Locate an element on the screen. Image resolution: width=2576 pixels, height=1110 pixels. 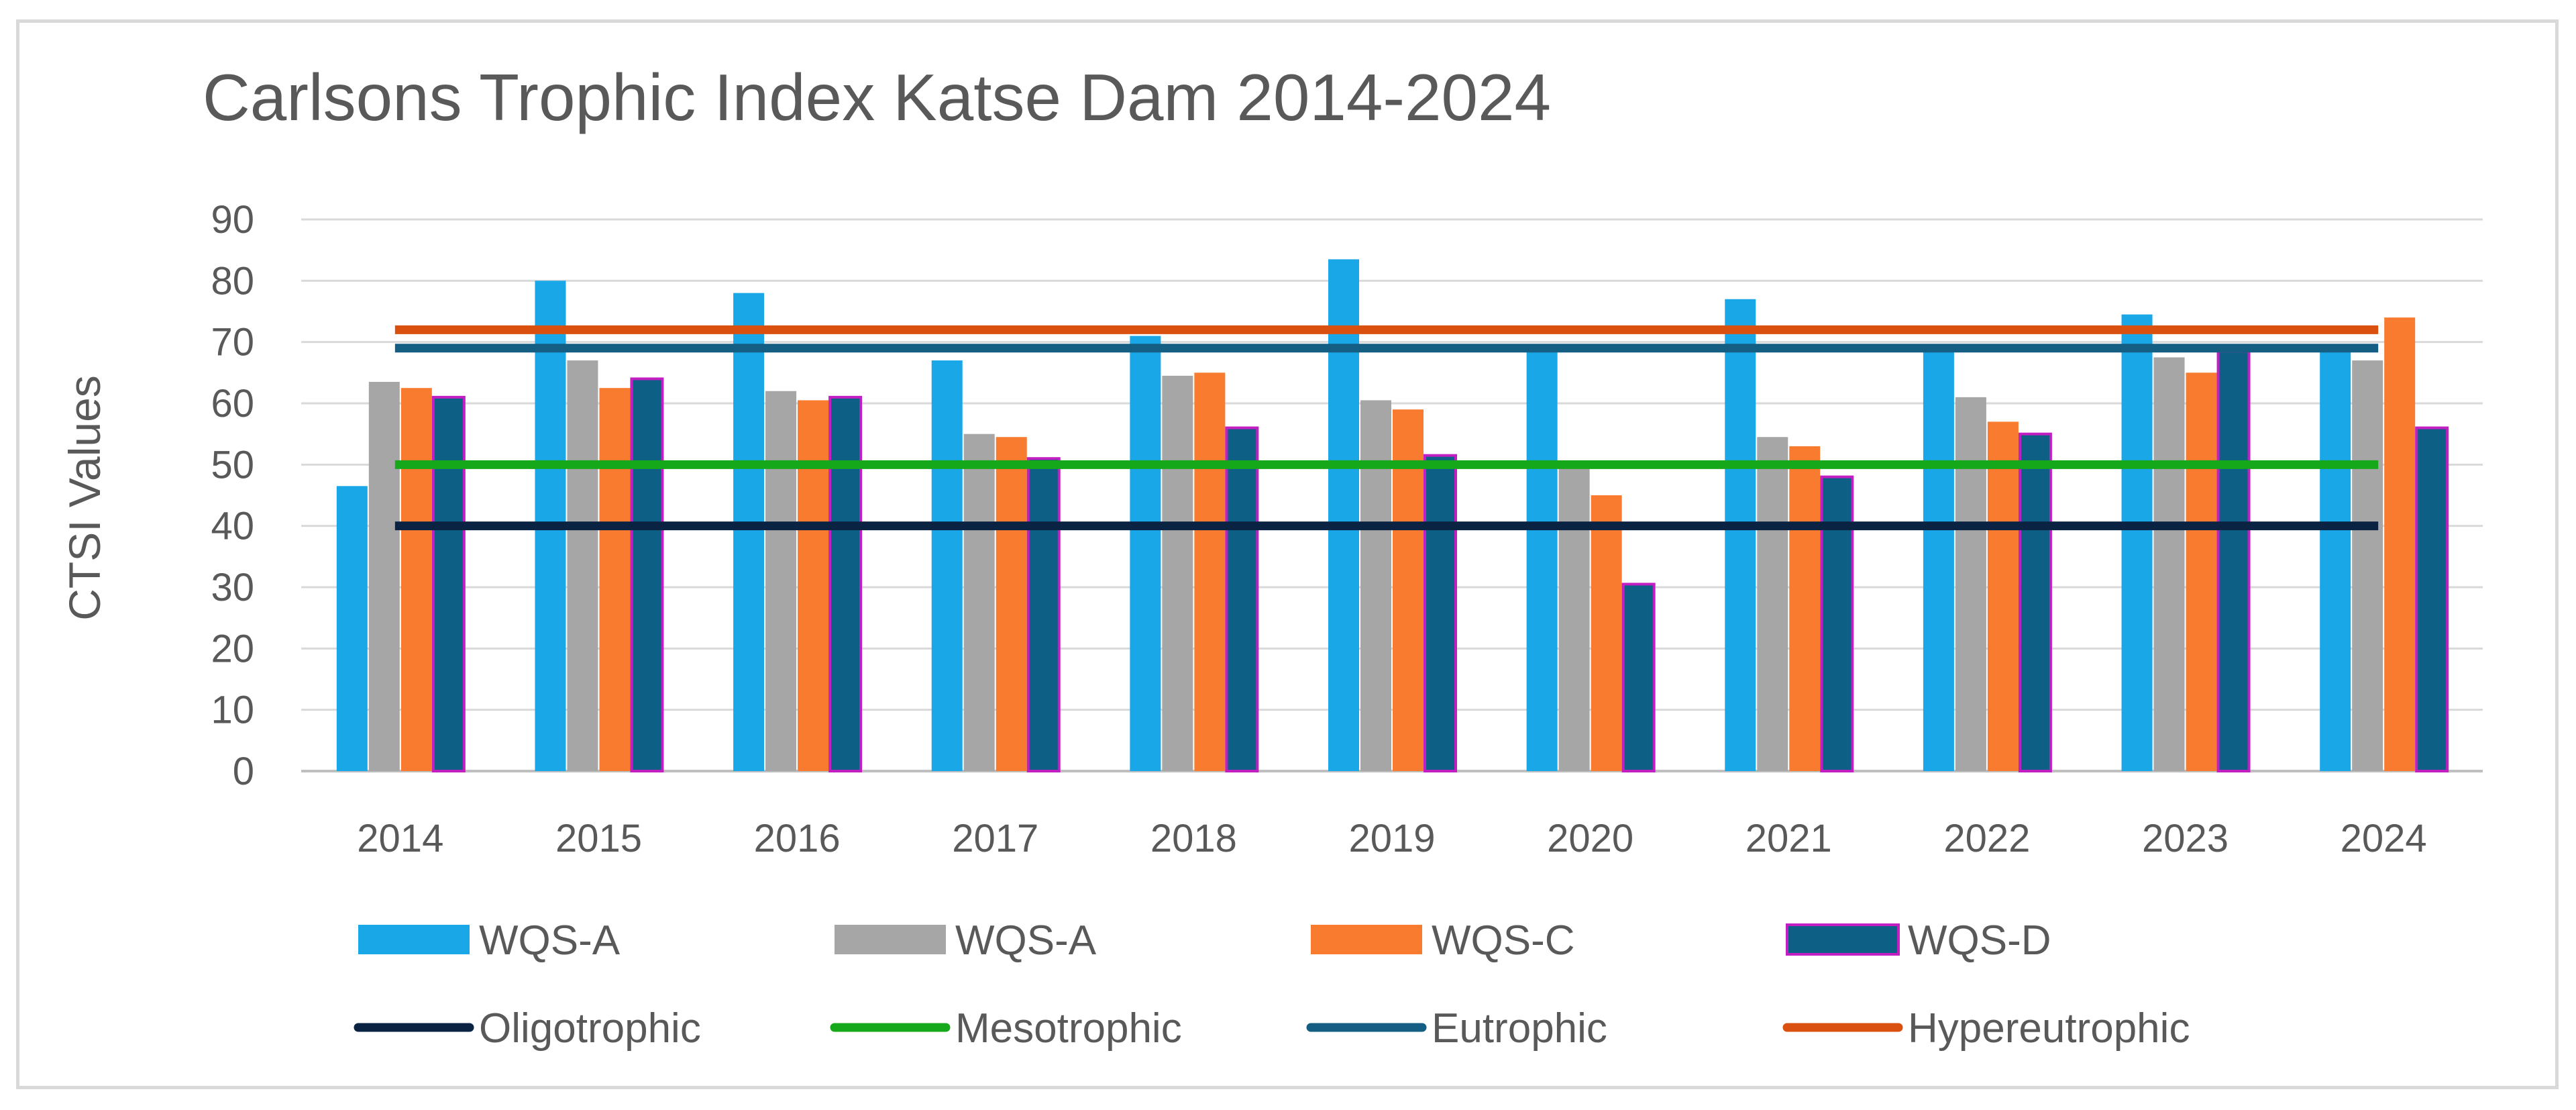
bar-wqs-d-3-2015 is located at coordinates (647, 574).